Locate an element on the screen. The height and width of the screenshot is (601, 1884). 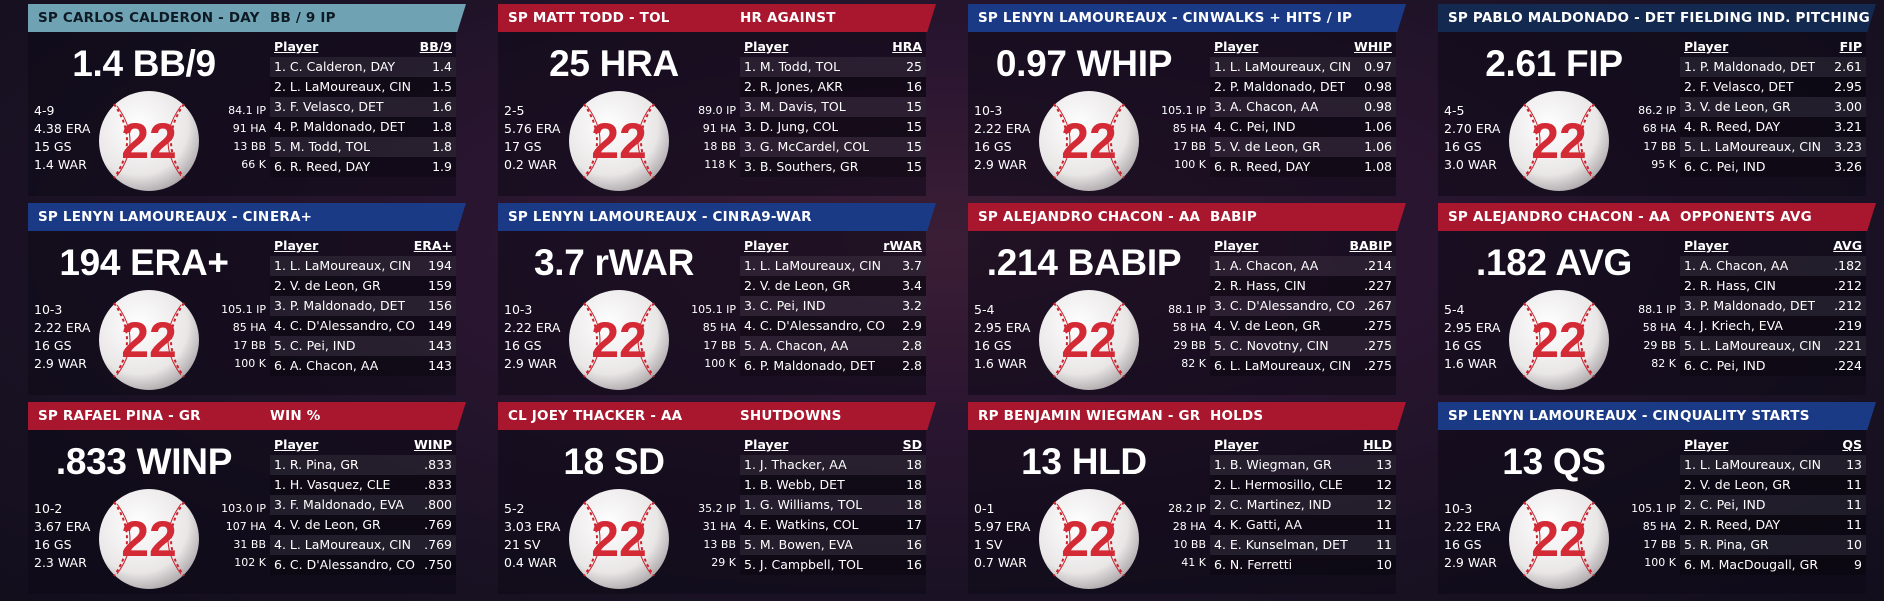
table-row: 6. C. Pei, IND 3.26 is located at coordinates (1773, 167).